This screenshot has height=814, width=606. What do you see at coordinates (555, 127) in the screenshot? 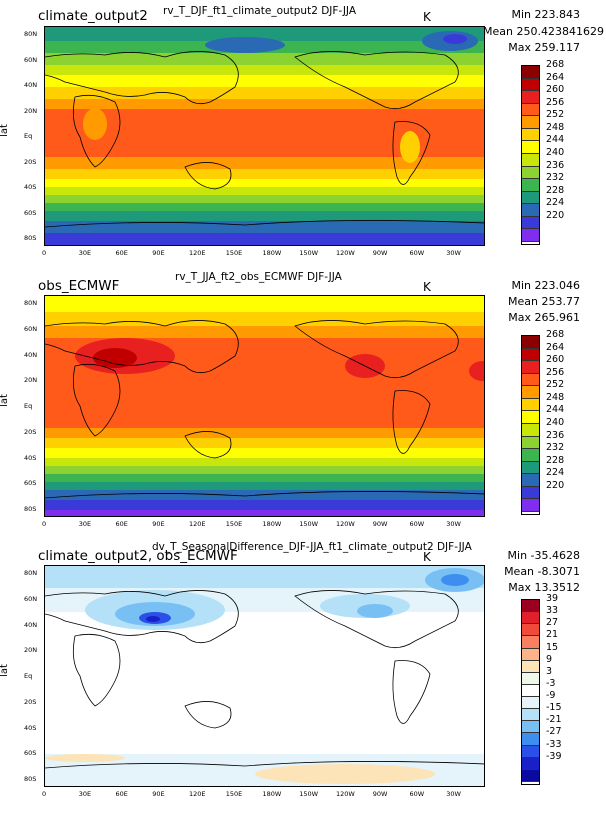
I see `colorbar-label: 248` at bounding box center [555, 127].